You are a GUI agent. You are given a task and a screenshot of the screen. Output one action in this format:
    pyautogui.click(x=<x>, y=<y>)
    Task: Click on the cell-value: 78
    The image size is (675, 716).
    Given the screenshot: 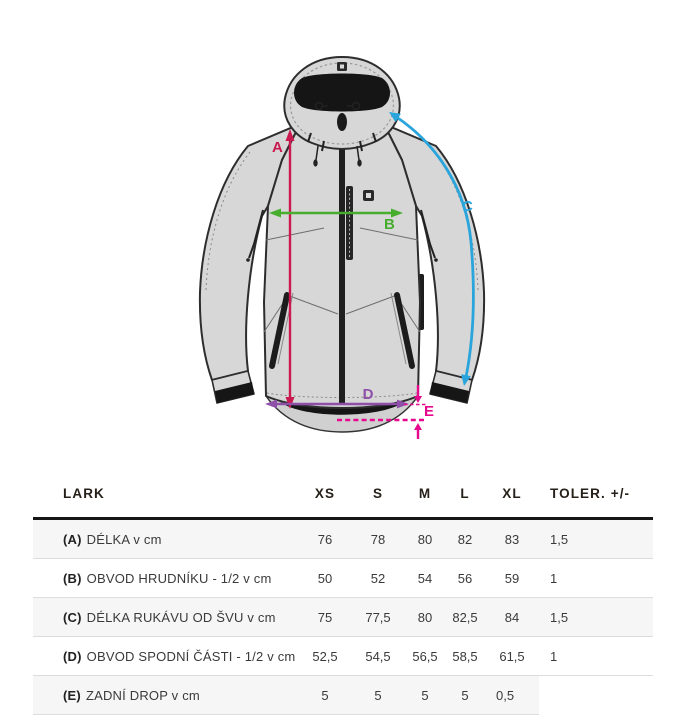 What is the action you would take?
    pyautogui.click(x=378, y=538)
    